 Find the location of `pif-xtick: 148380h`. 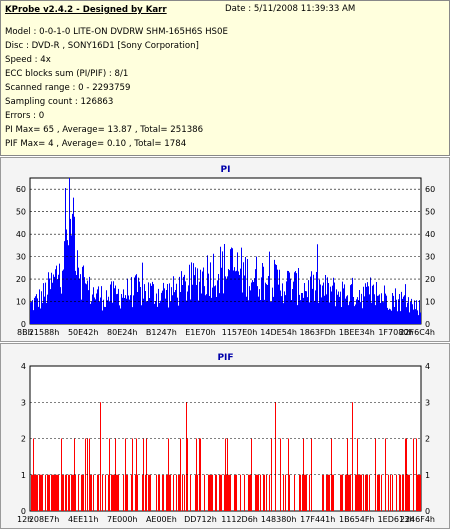

pif-xtick: 148380h is located at coordinates (279, 519).